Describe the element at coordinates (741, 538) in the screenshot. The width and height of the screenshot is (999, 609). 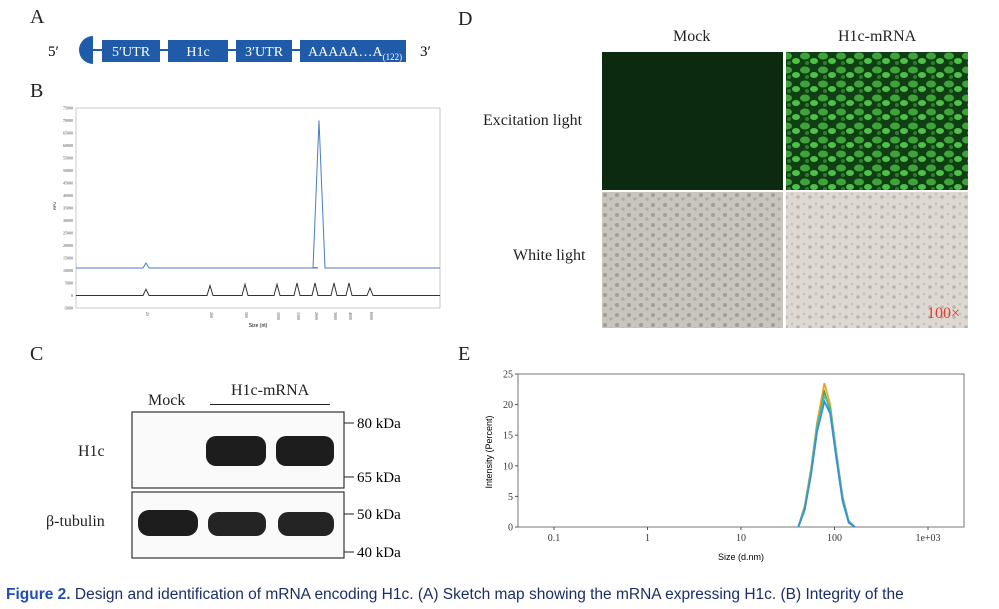
I see `e-xtick-label: 10` at that location.